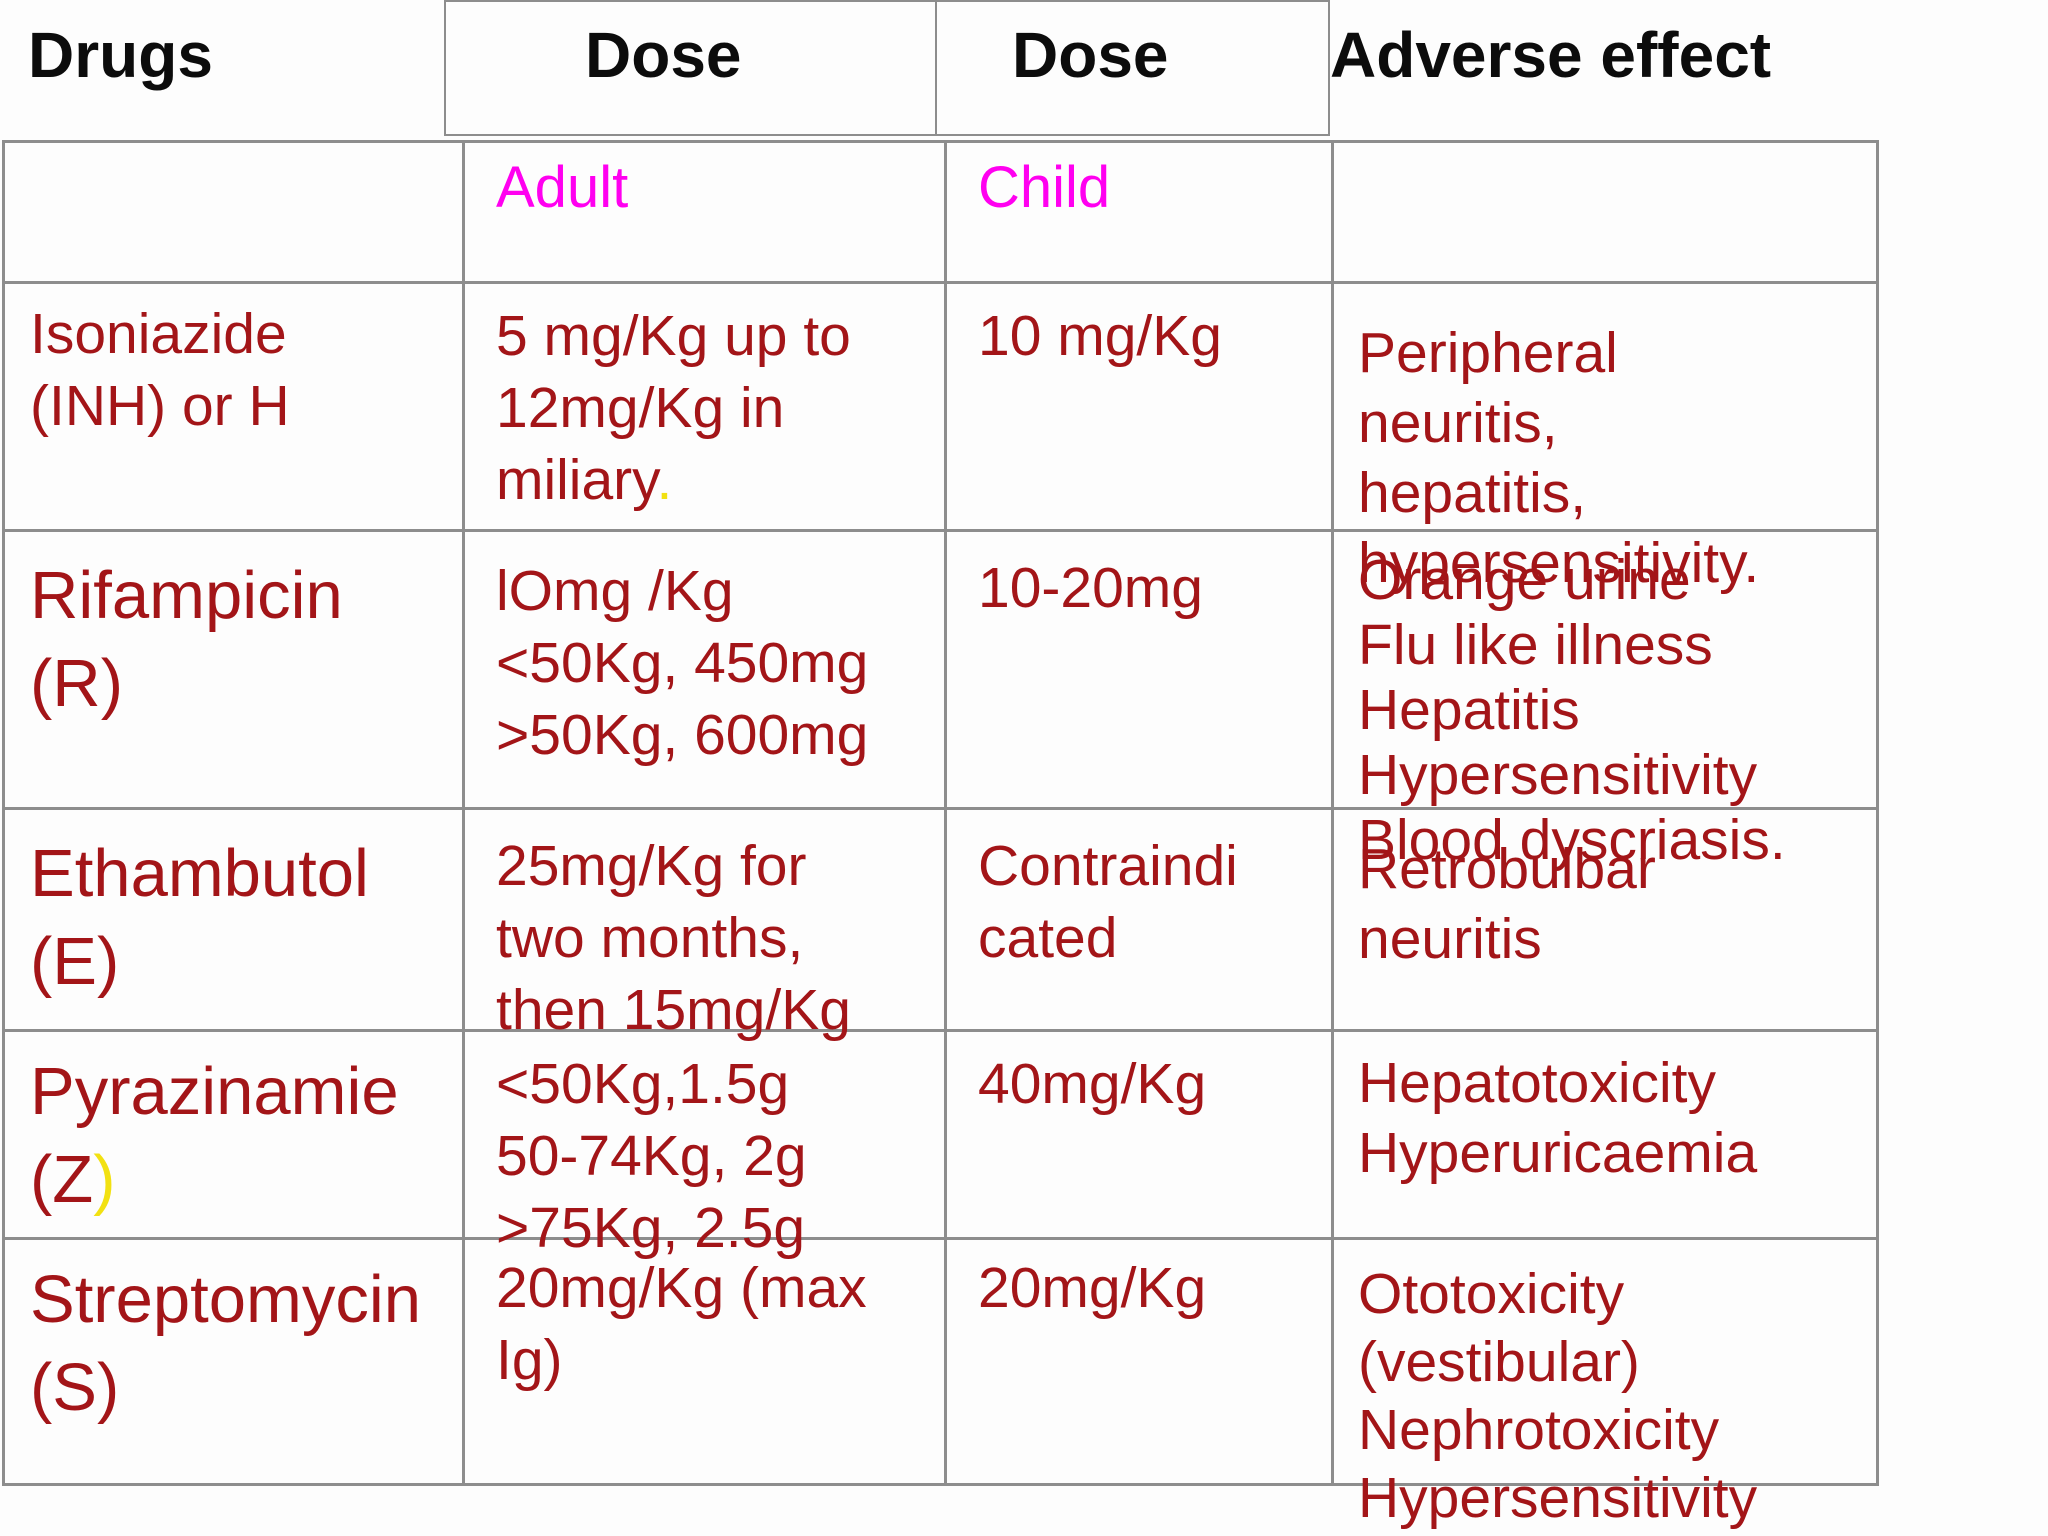  I want to click on text-line: Hyperuricaemia, so click(1558, 1153).